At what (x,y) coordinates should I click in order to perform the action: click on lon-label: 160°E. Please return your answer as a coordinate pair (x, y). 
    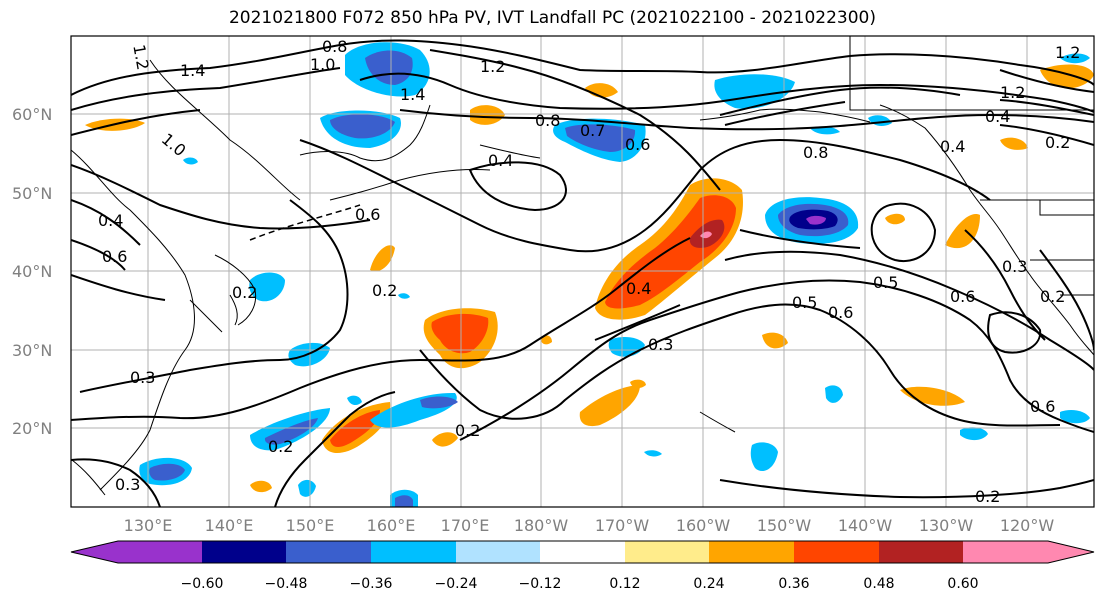
    Looking at the image, I should click on (391, 525).